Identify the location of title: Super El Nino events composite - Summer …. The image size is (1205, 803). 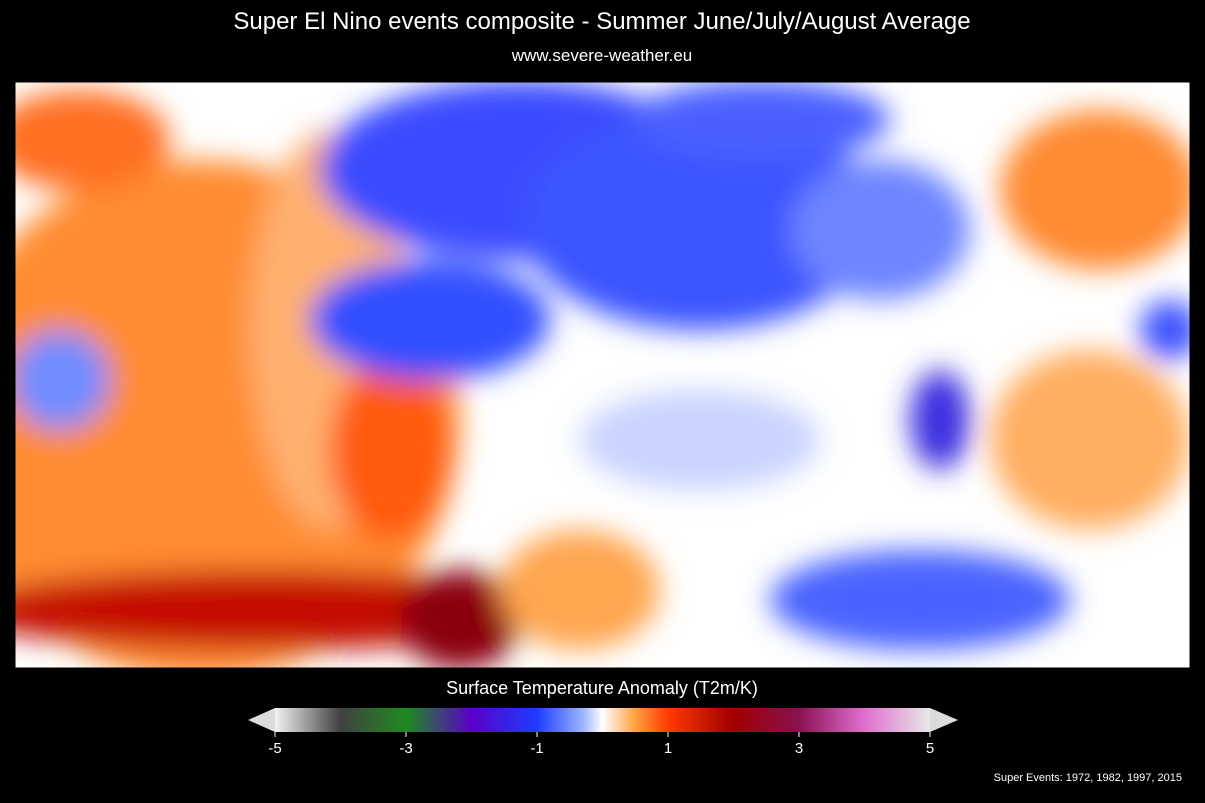
(601, 21).